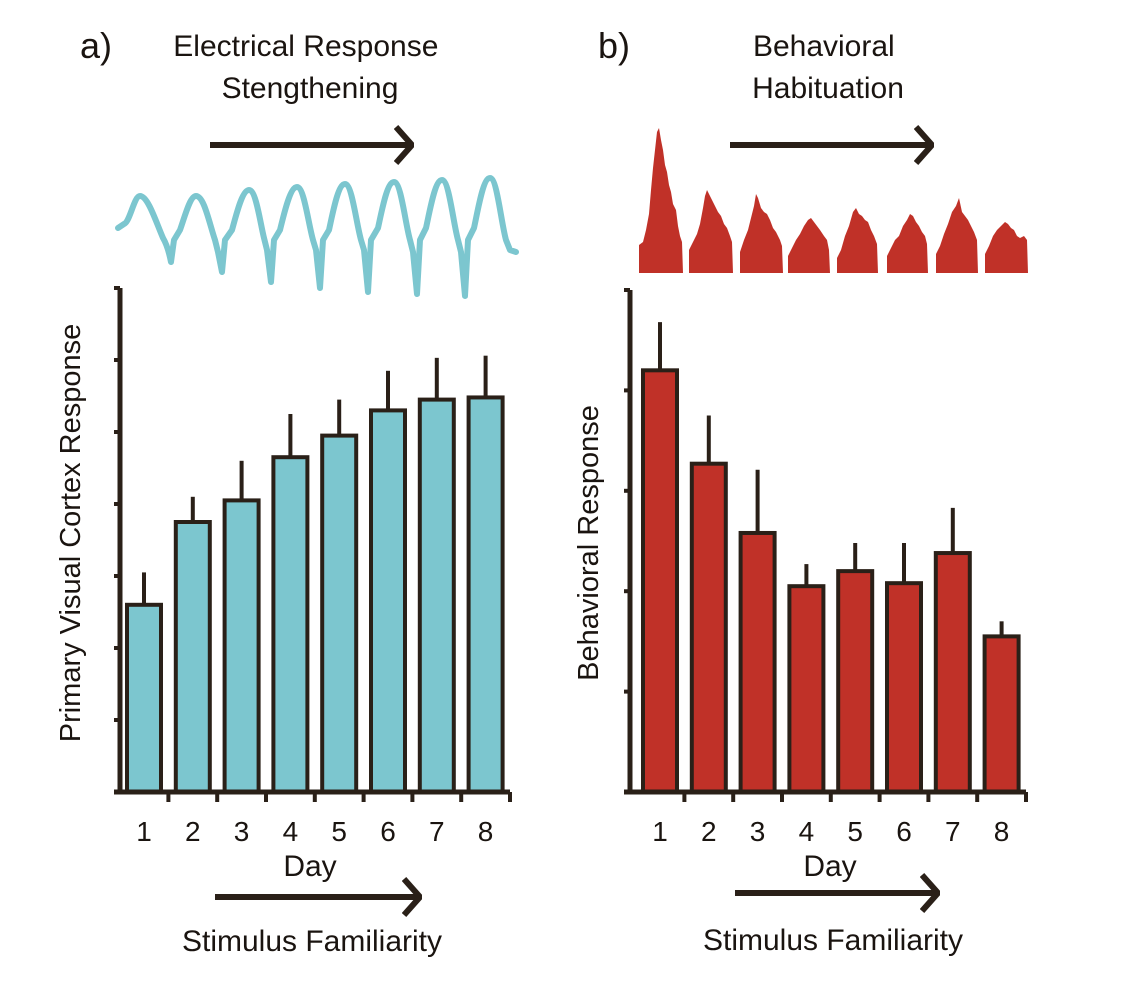 This screenshot has height=1002, width=1130. Describe the element at coordinates (71, 533) in the screenshot. I see `panel-a-y-axis-label: Primary Visual Cortex Response` at that location.